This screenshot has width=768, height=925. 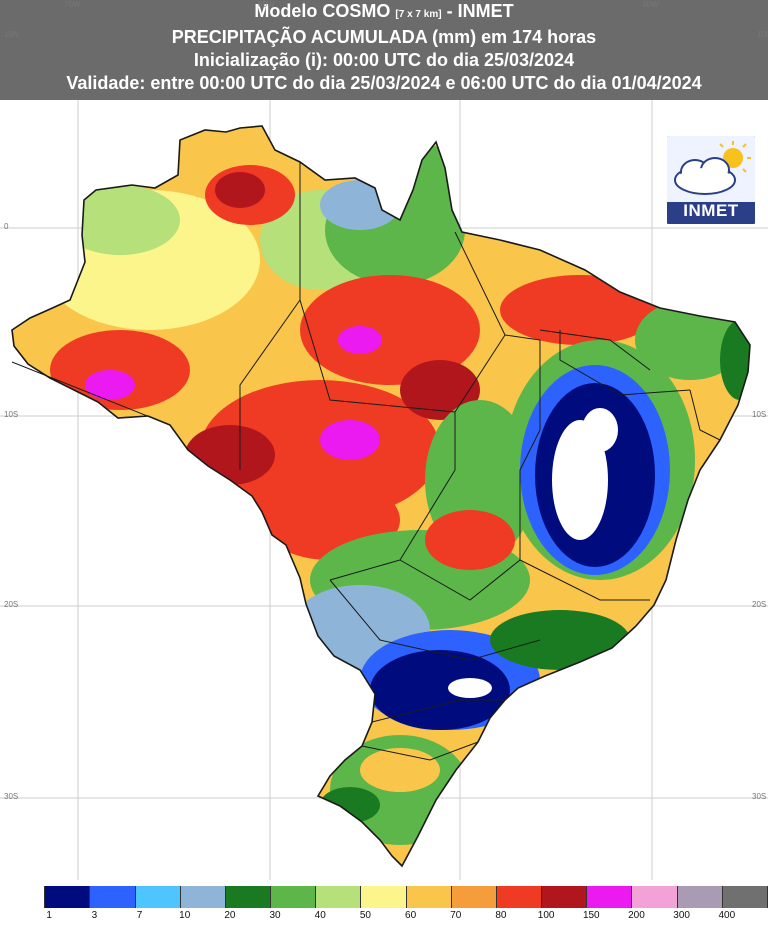 What do you see at coordinates (727, 915) in the screenshot?
I see `legend-tick-label: 400` at bounding box center [727, 915].